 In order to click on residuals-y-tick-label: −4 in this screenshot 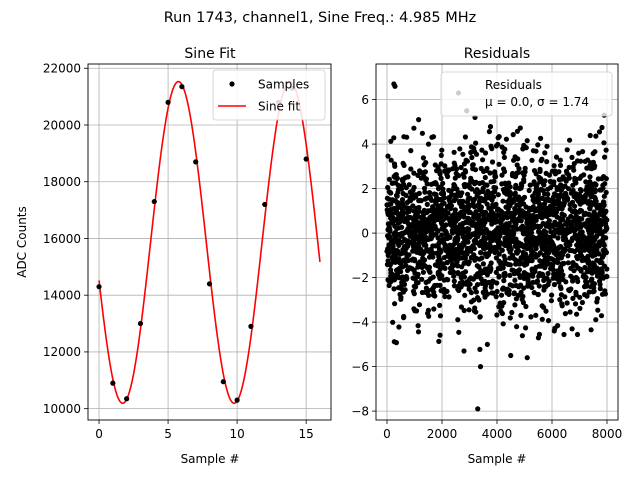, I will do `click(360, 322)`.